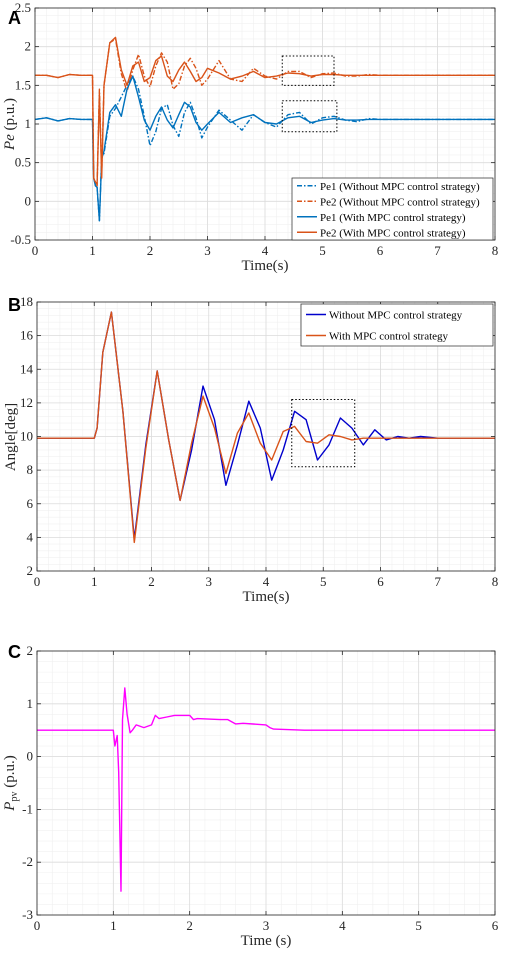  I want to click on y-axis-label: Pe (p.u.), so click(10, 124).